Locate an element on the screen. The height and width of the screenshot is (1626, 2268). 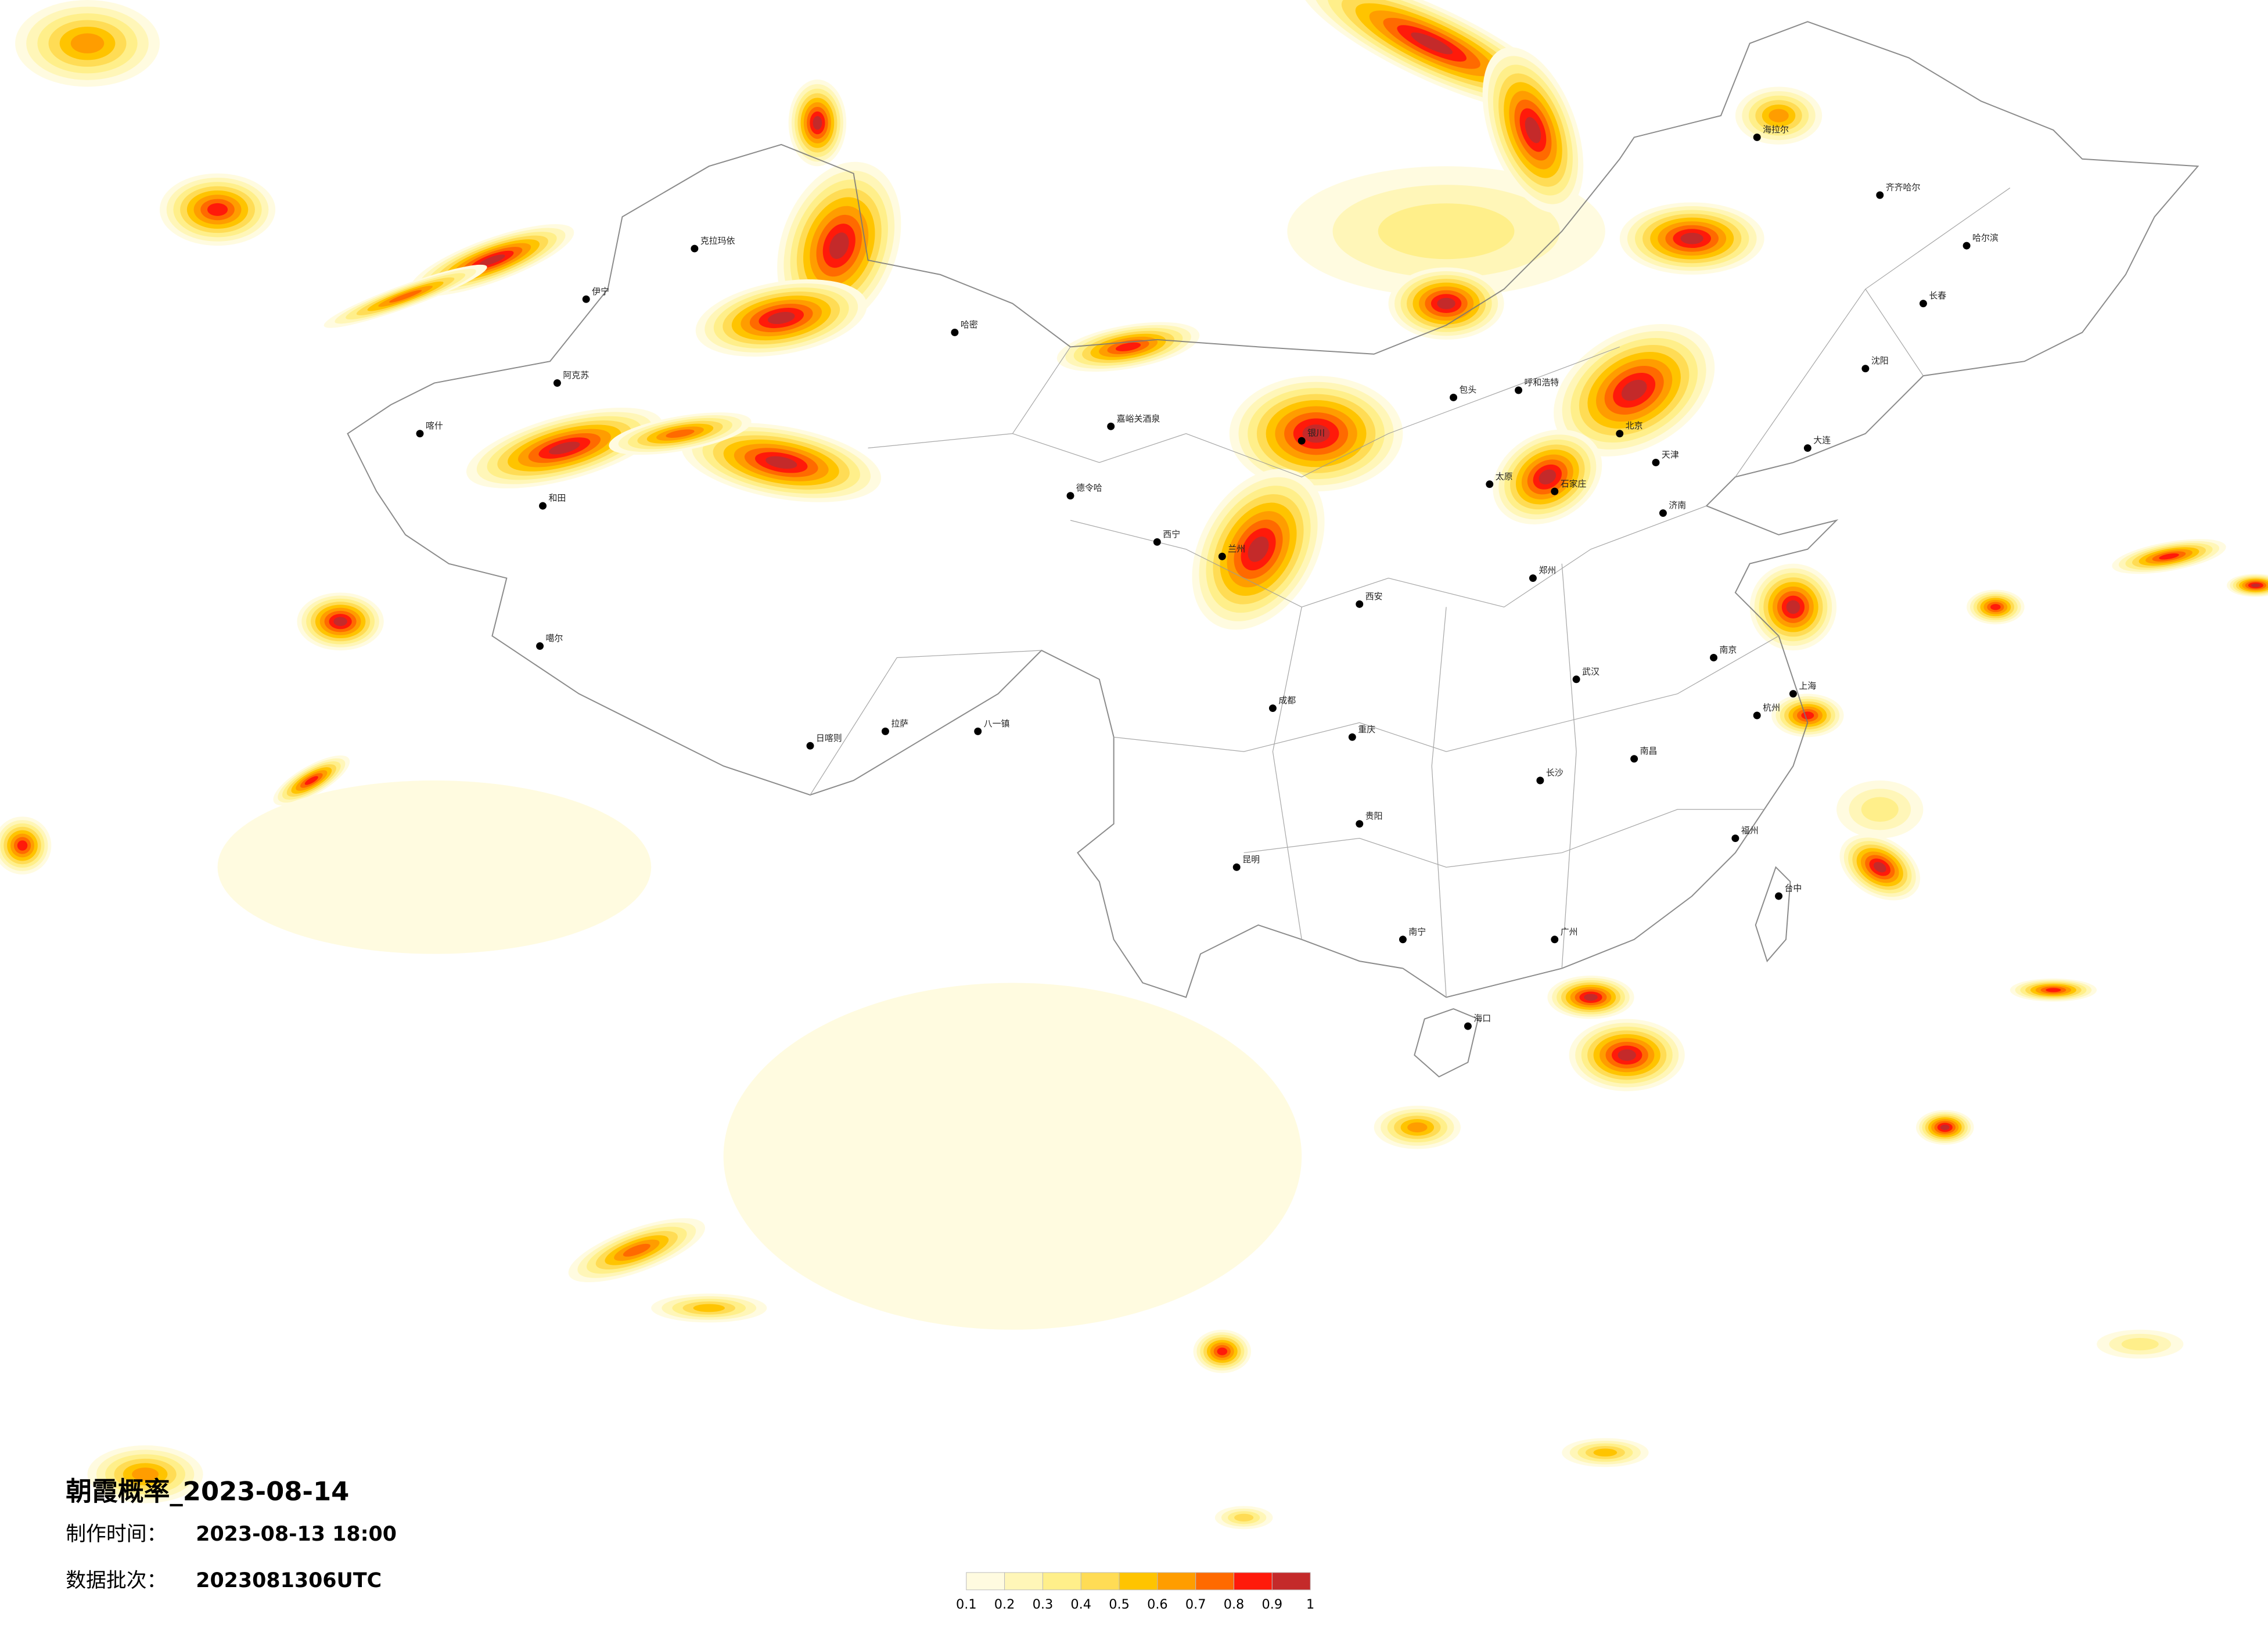
city-name: 长春 is located at coordinates (1937, 295).